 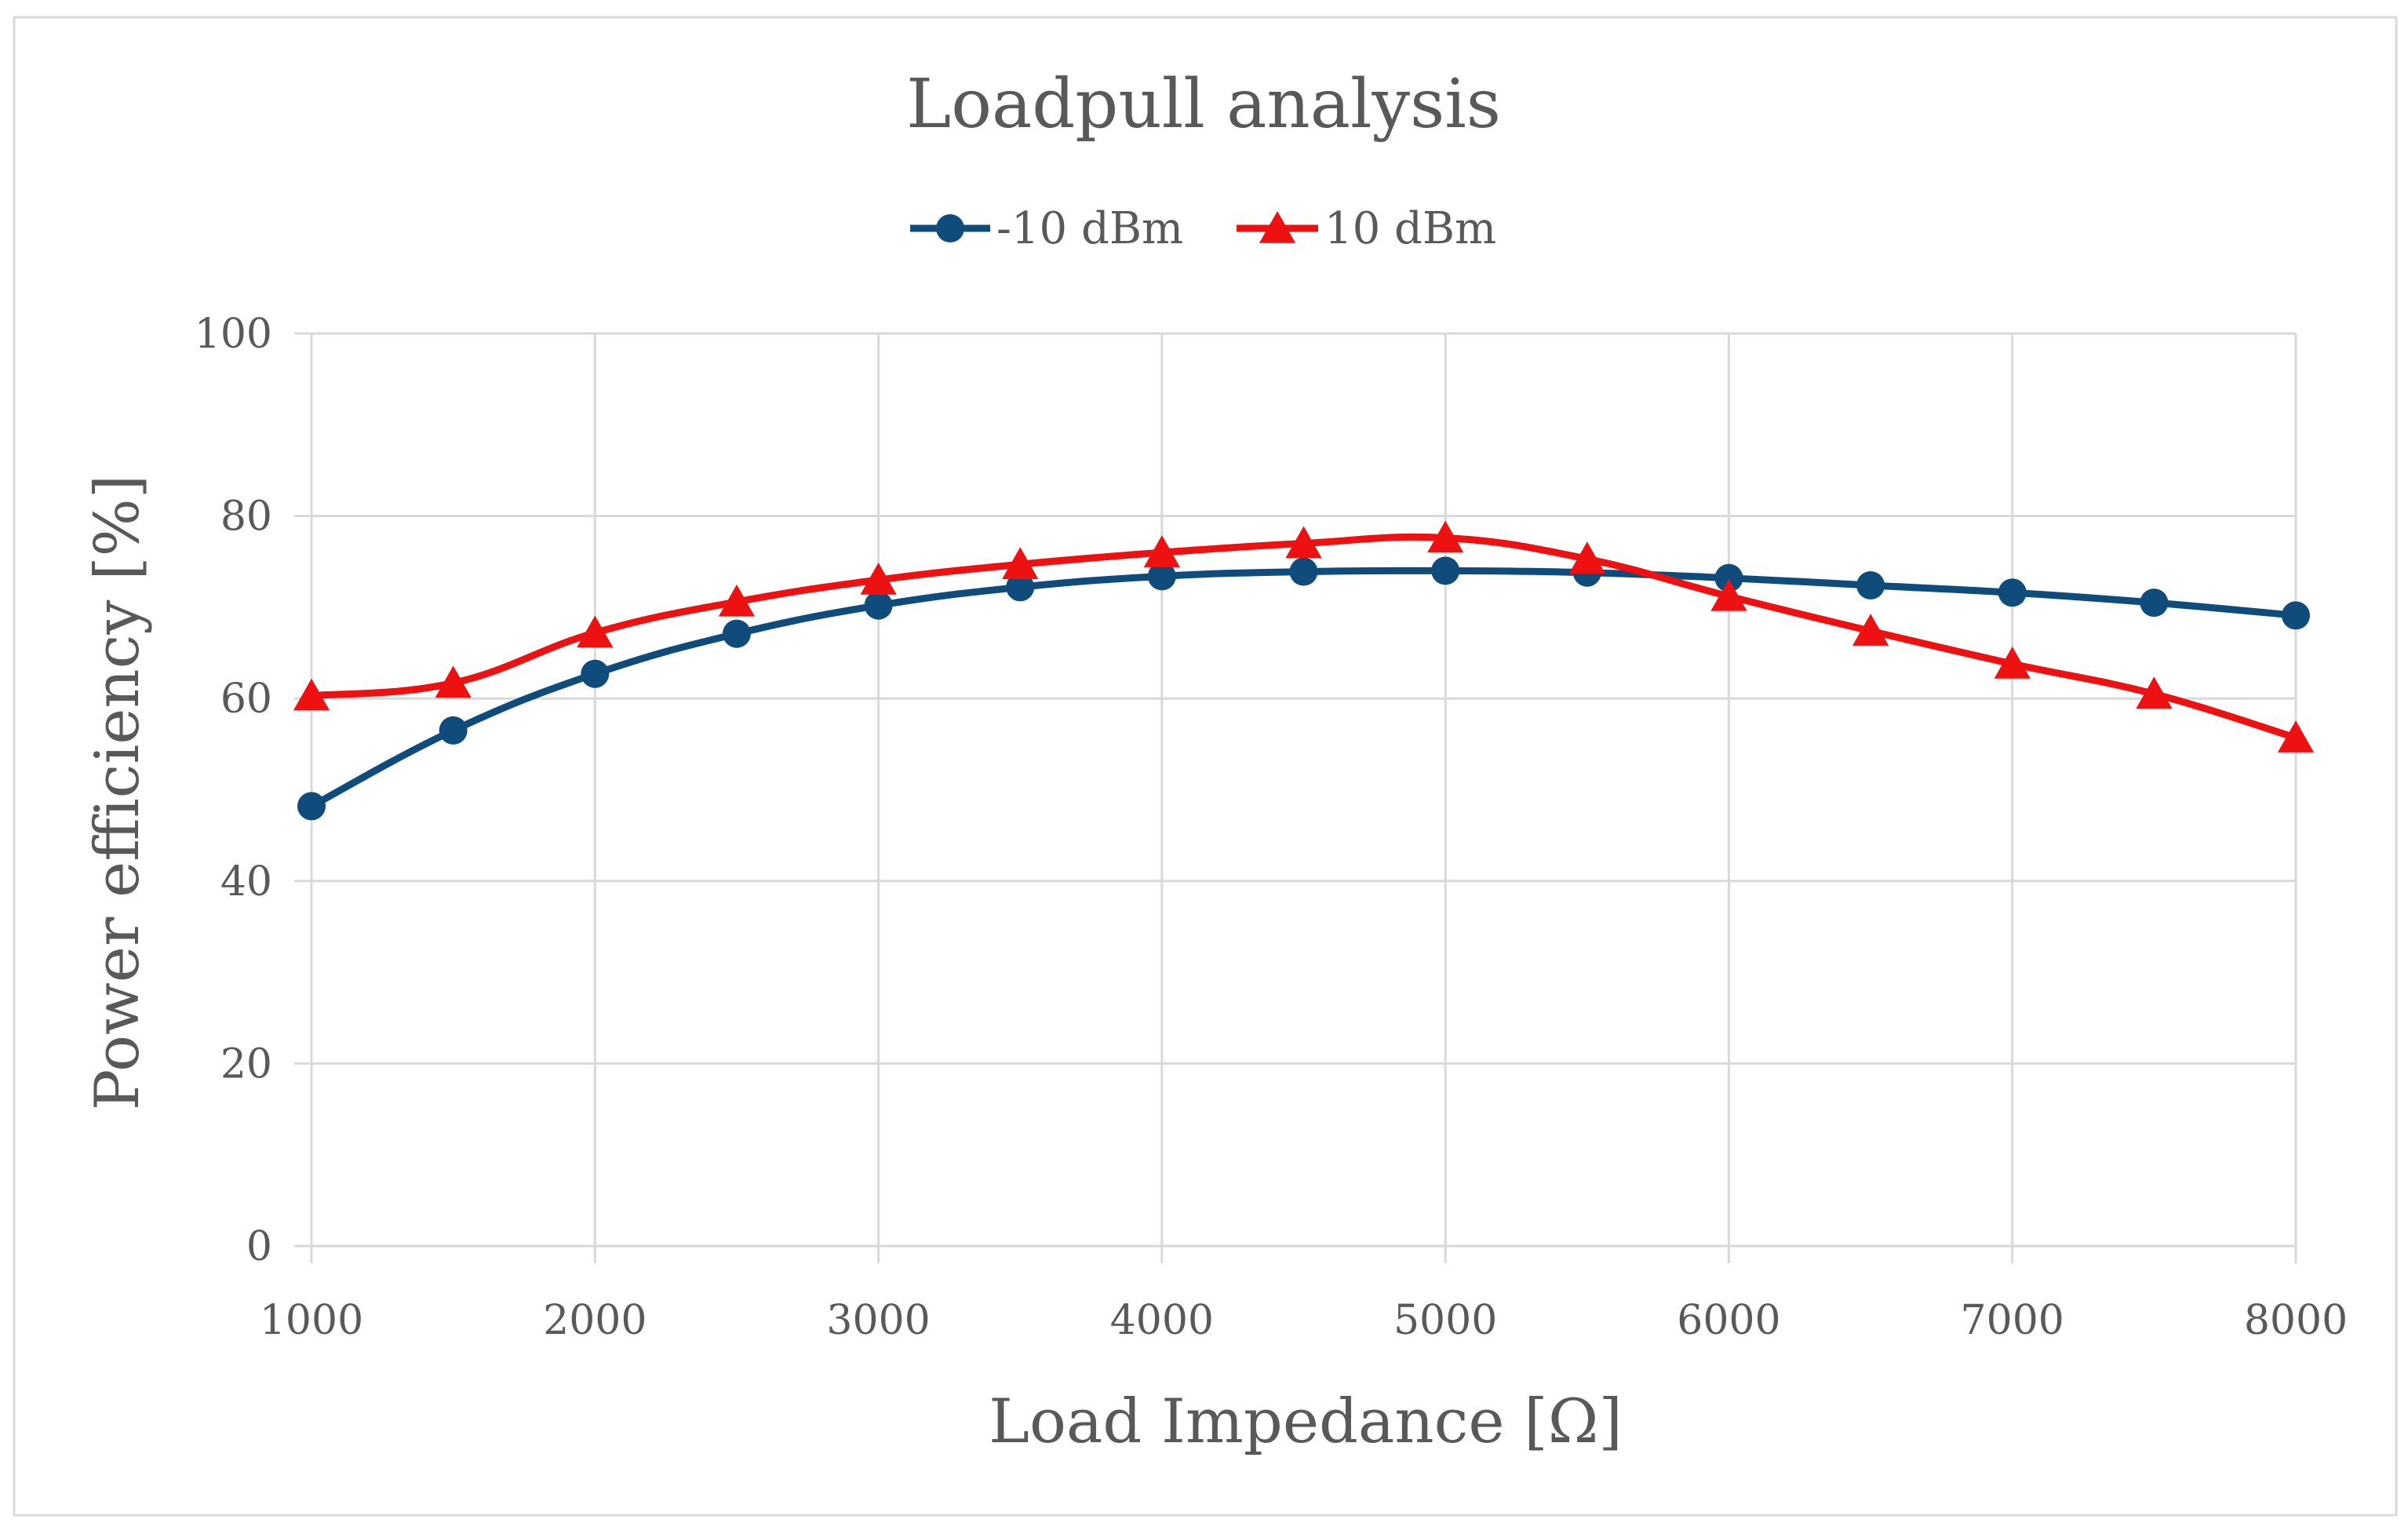 I want to click on x-tick-label: 5000, so click(x=1445, y=1320).